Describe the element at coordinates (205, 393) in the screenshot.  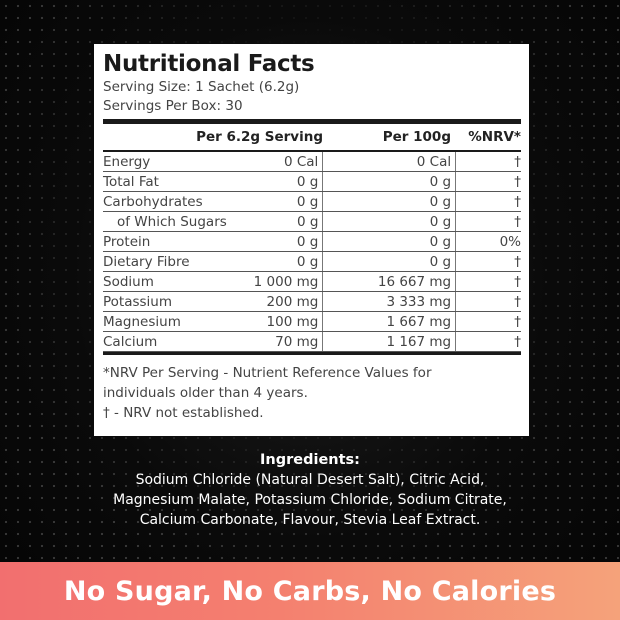
I see `nrv-footnote-line2: individuals older than 4 years.` at that location.